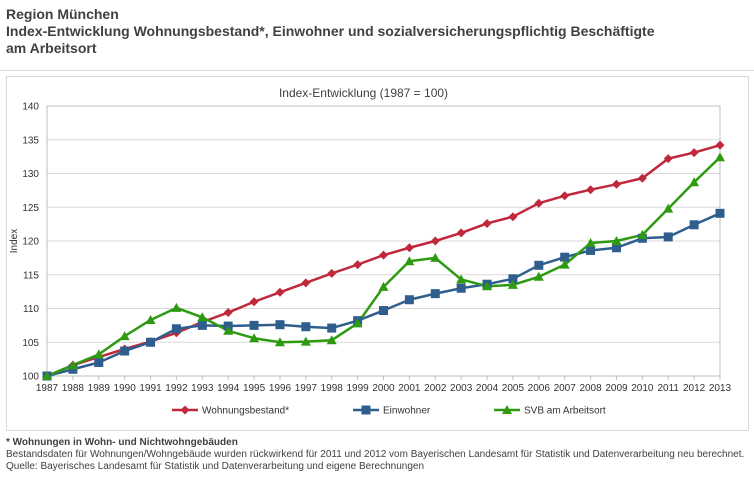 The width and height of the screenshot is (754, 483). Describe the element at coordinates (409, 388) in the screenshot. I see `x-tick-label: 2001` at that location.